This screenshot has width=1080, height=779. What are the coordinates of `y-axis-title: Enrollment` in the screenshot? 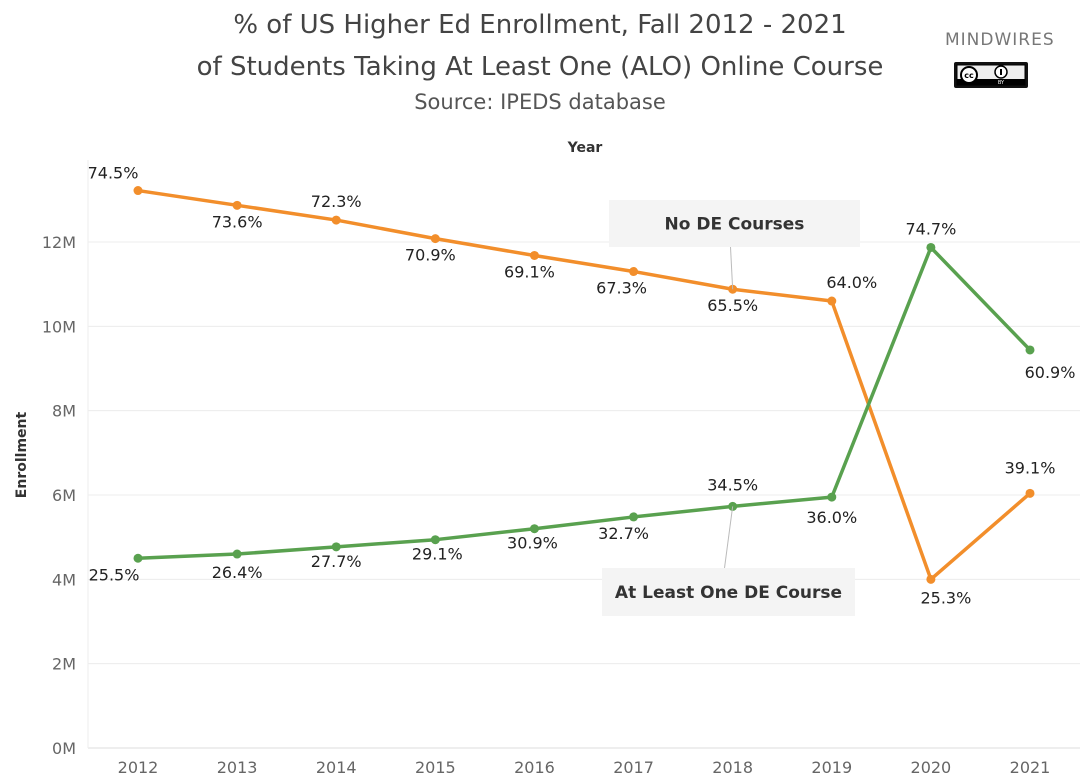 It's located at (22, 455).